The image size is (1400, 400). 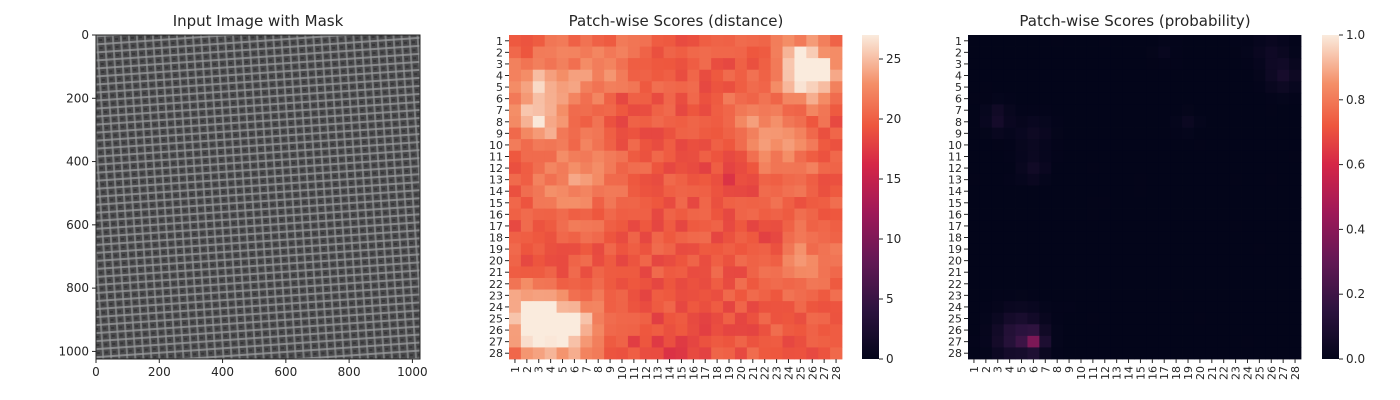 I want to click on row-label: 27, so click(x=955, y=342).